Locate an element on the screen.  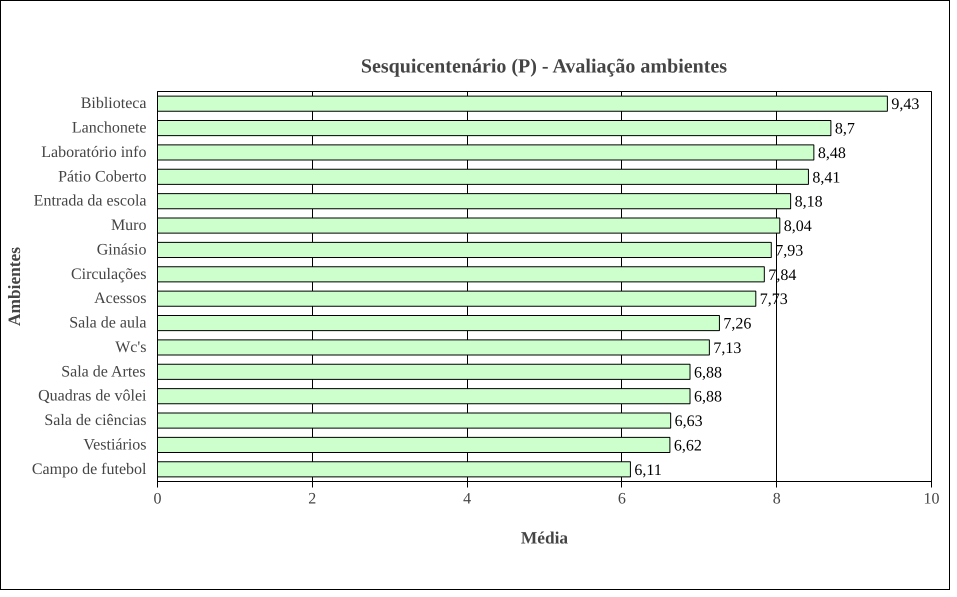
y-tick-label: Laboratório info is located at coordinates (93, 152).